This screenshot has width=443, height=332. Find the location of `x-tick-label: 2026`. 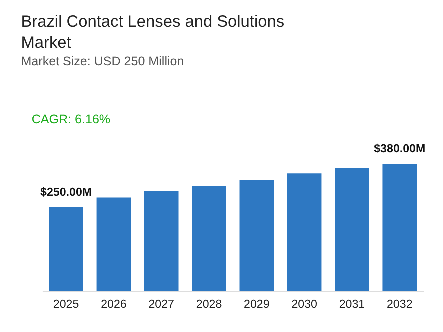

x-tick-label: 2026 is located at coordinates (114, 305).